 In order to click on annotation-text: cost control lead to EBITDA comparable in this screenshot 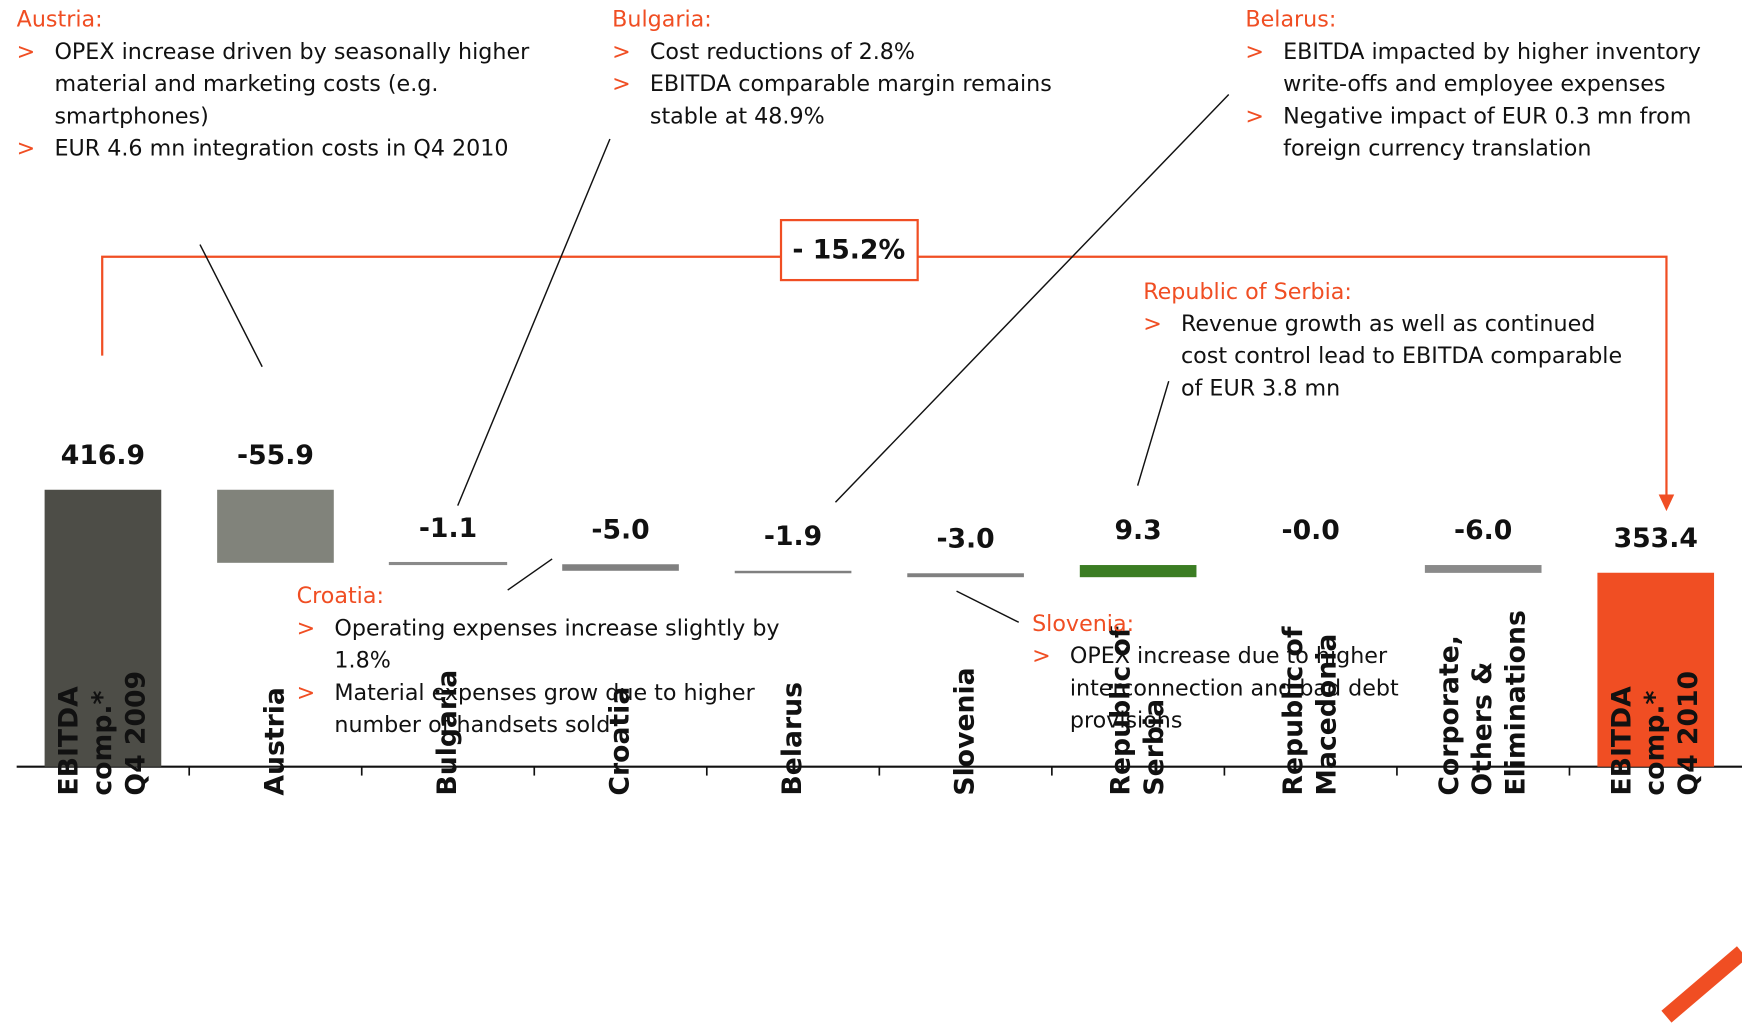, I will do `click(1401, 356)`.